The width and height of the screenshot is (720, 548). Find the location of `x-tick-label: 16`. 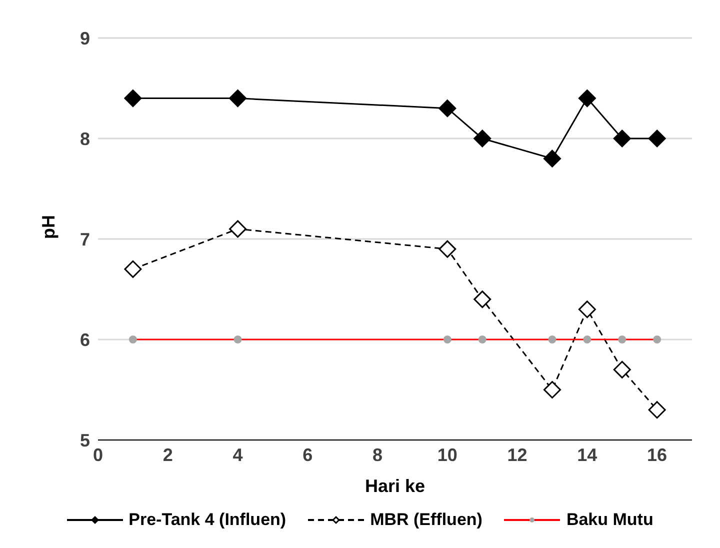

x-tick-label: 16 is located at coordinates (657, 454).